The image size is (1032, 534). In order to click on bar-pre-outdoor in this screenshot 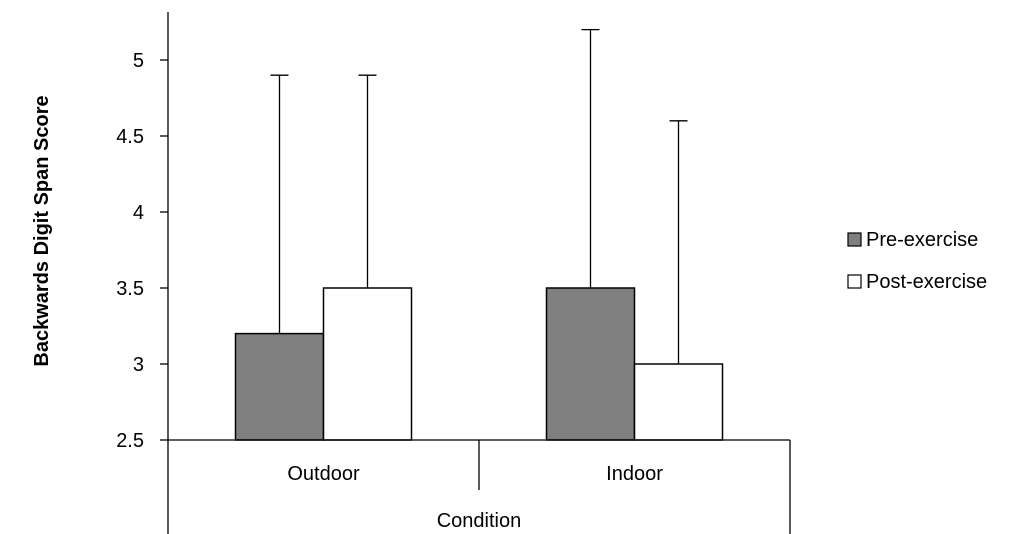, I will do `click(279, 386)`.